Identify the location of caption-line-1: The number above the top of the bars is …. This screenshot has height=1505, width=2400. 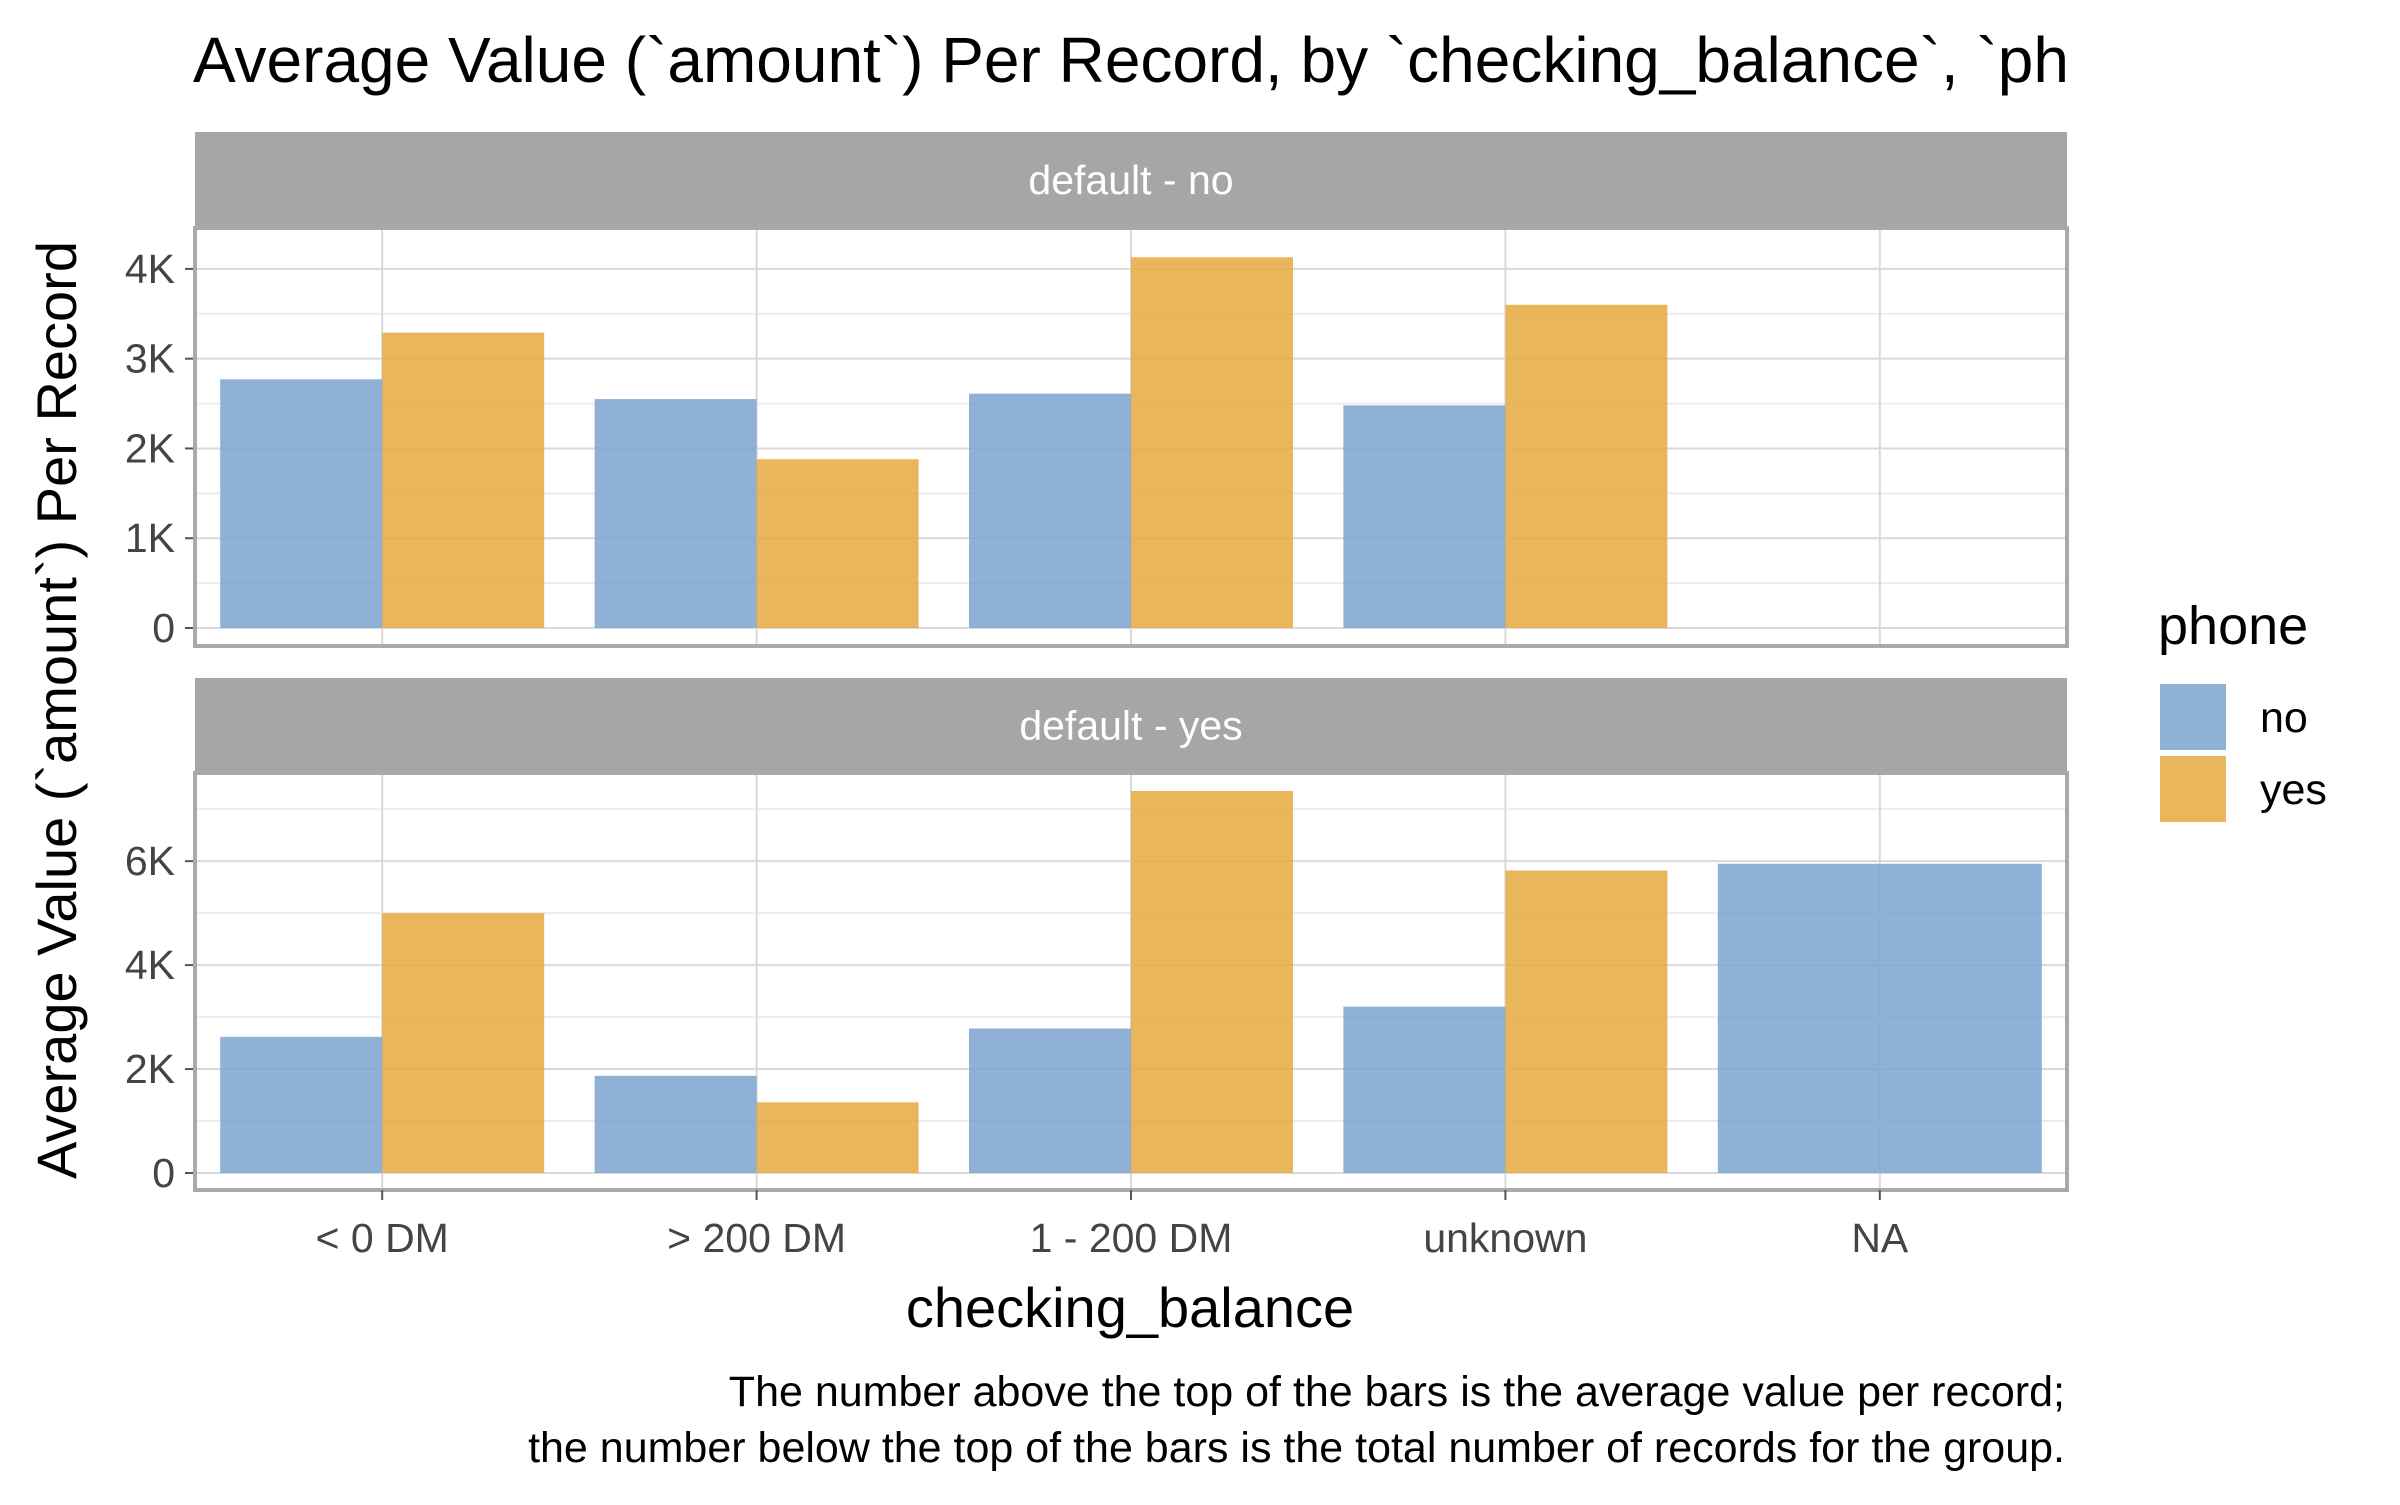
(1397, 1392).